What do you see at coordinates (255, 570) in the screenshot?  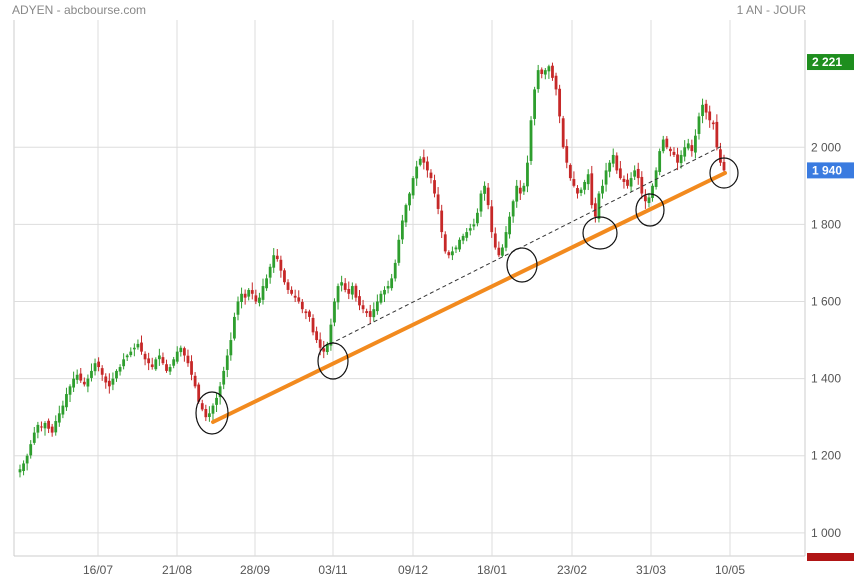 I see `x-tick-label: 28/09` at bounding box center [255, 570].